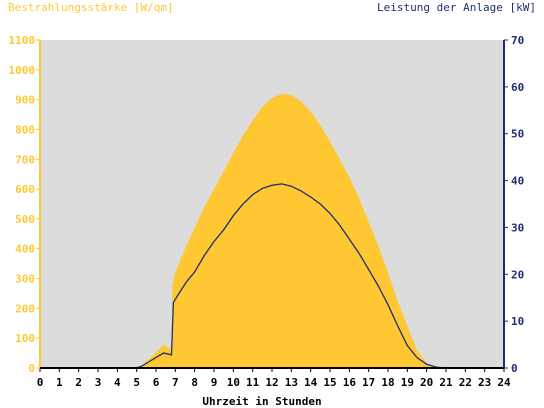 This screenshot has height=408, width=544. Describe the element at coordinates (25, 219) in the screenshot. I see `y-left-tick-label: 500` at that location.